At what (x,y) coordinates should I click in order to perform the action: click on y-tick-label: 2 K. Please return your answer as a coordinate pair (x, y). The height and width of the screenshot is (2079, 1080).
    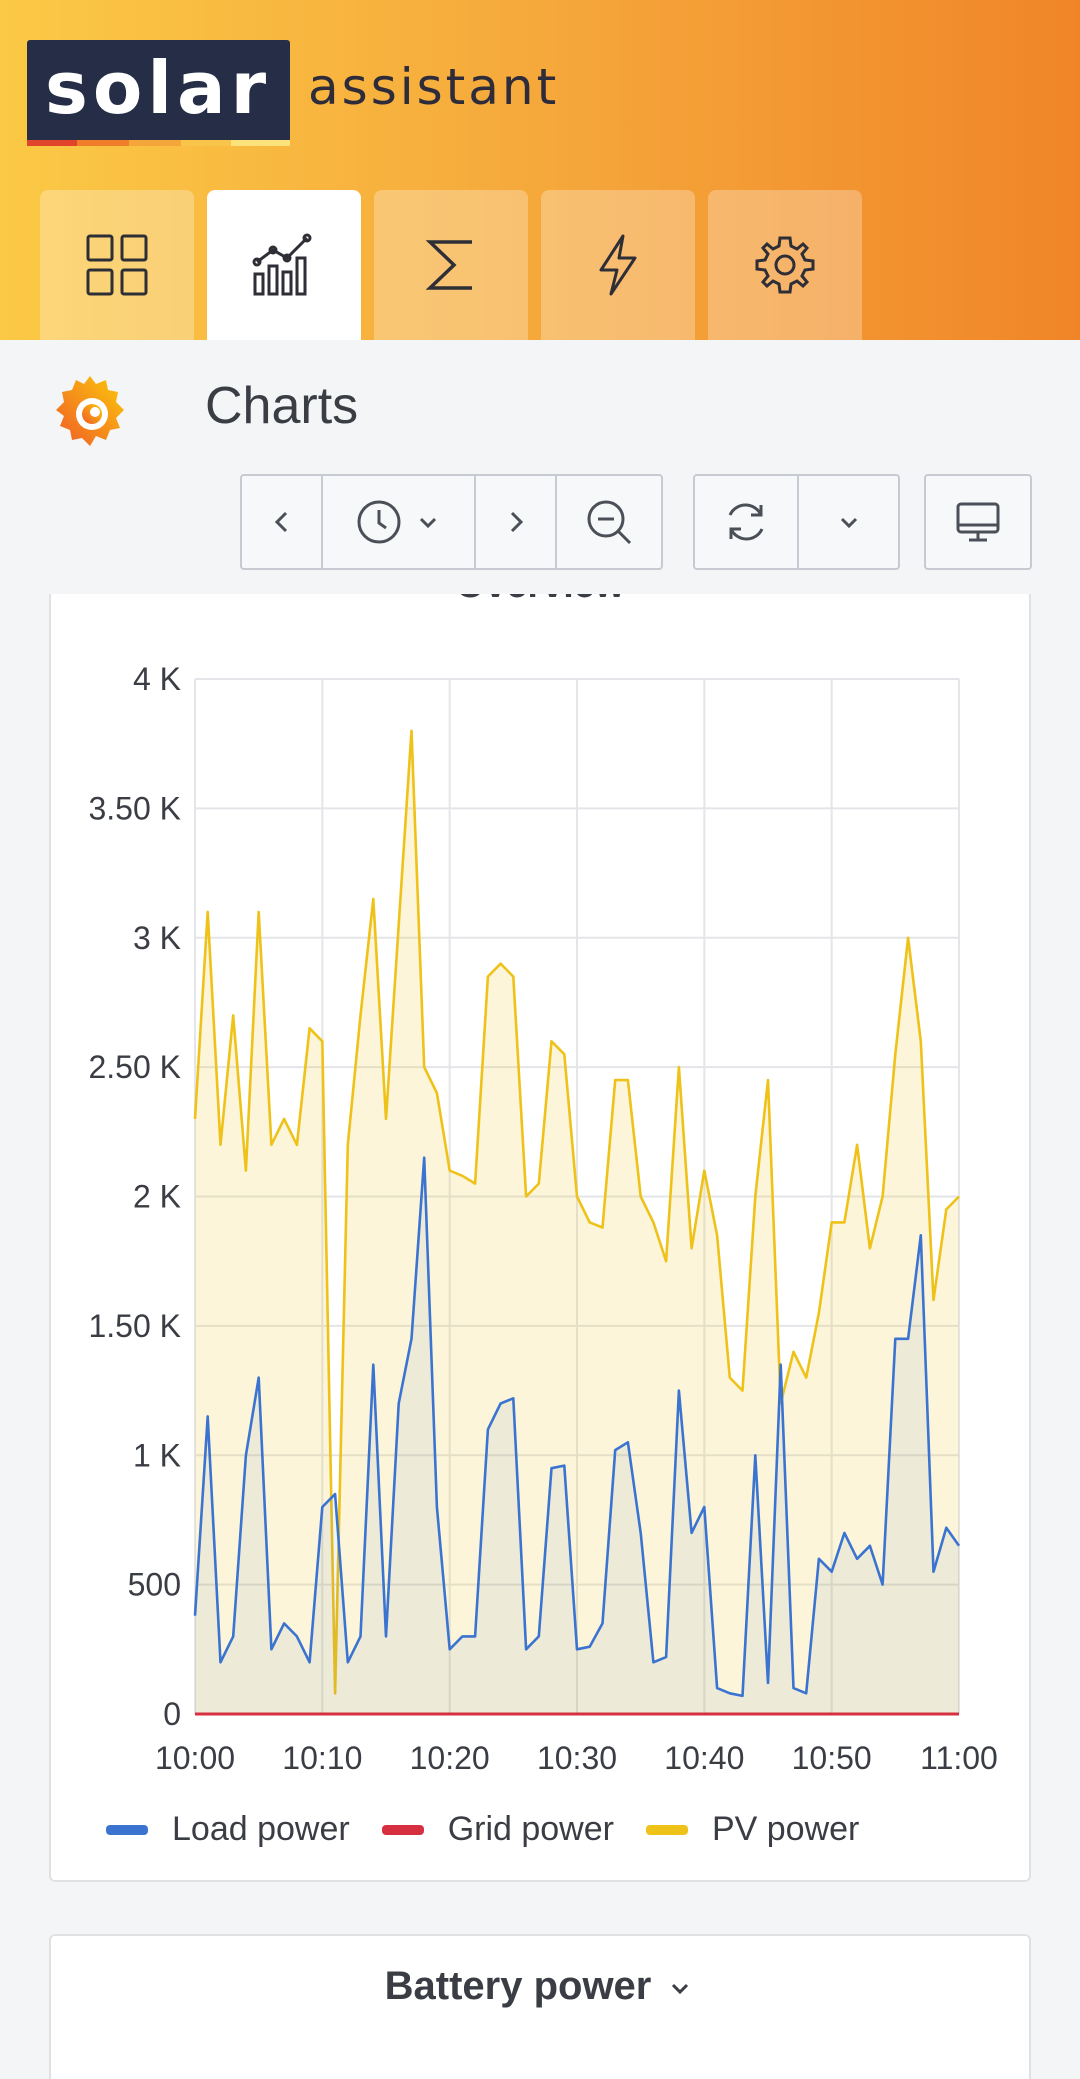
    Looking at the image, I should click on (157, 1197).